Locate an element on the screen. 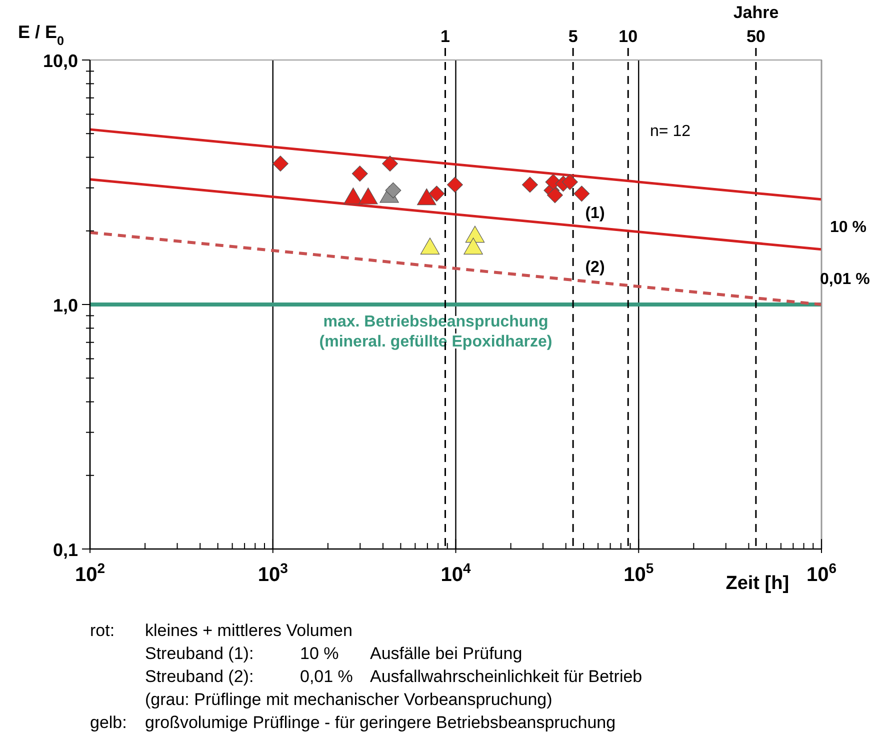 Image resolution: width=888 pixels, height=751 pixels. text: 10 % is located at coordinates (848, 227).